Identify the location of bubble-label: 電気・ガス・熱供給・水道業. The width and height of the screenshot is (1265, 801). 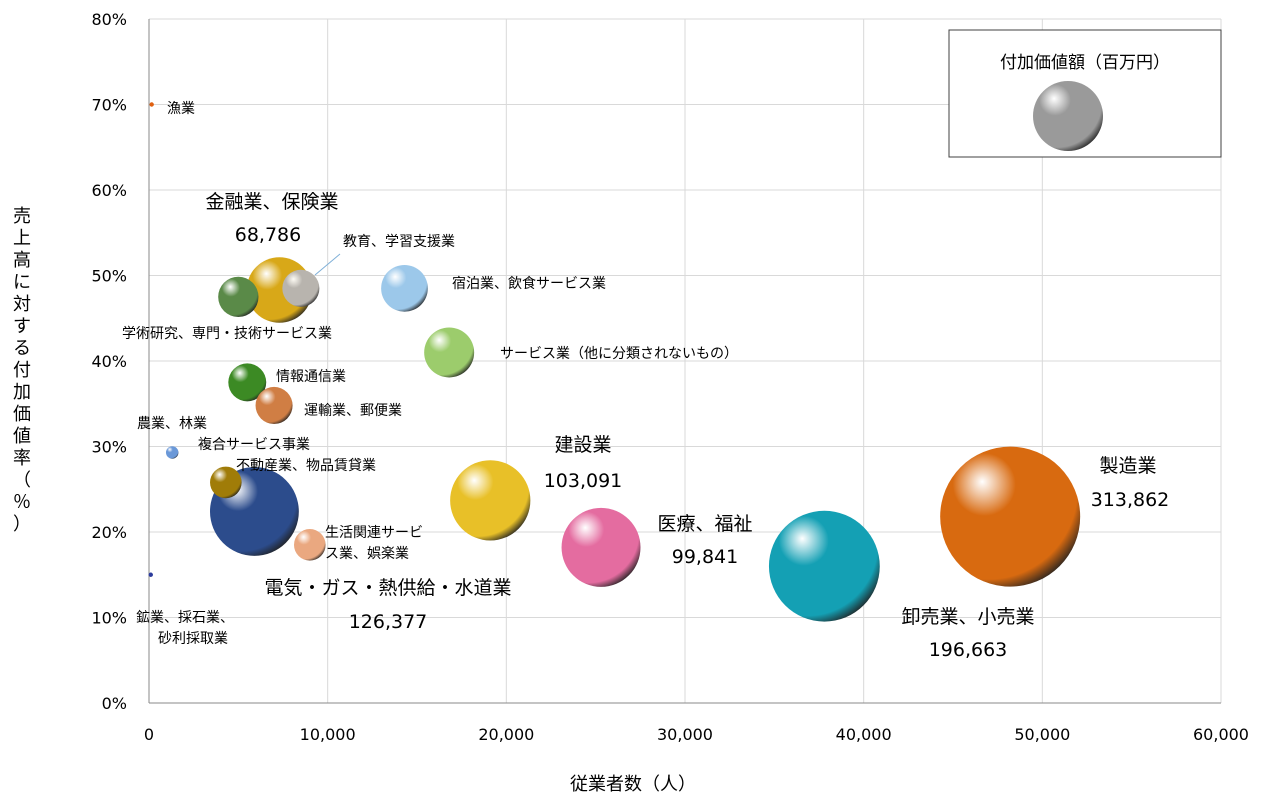
(387, 588).